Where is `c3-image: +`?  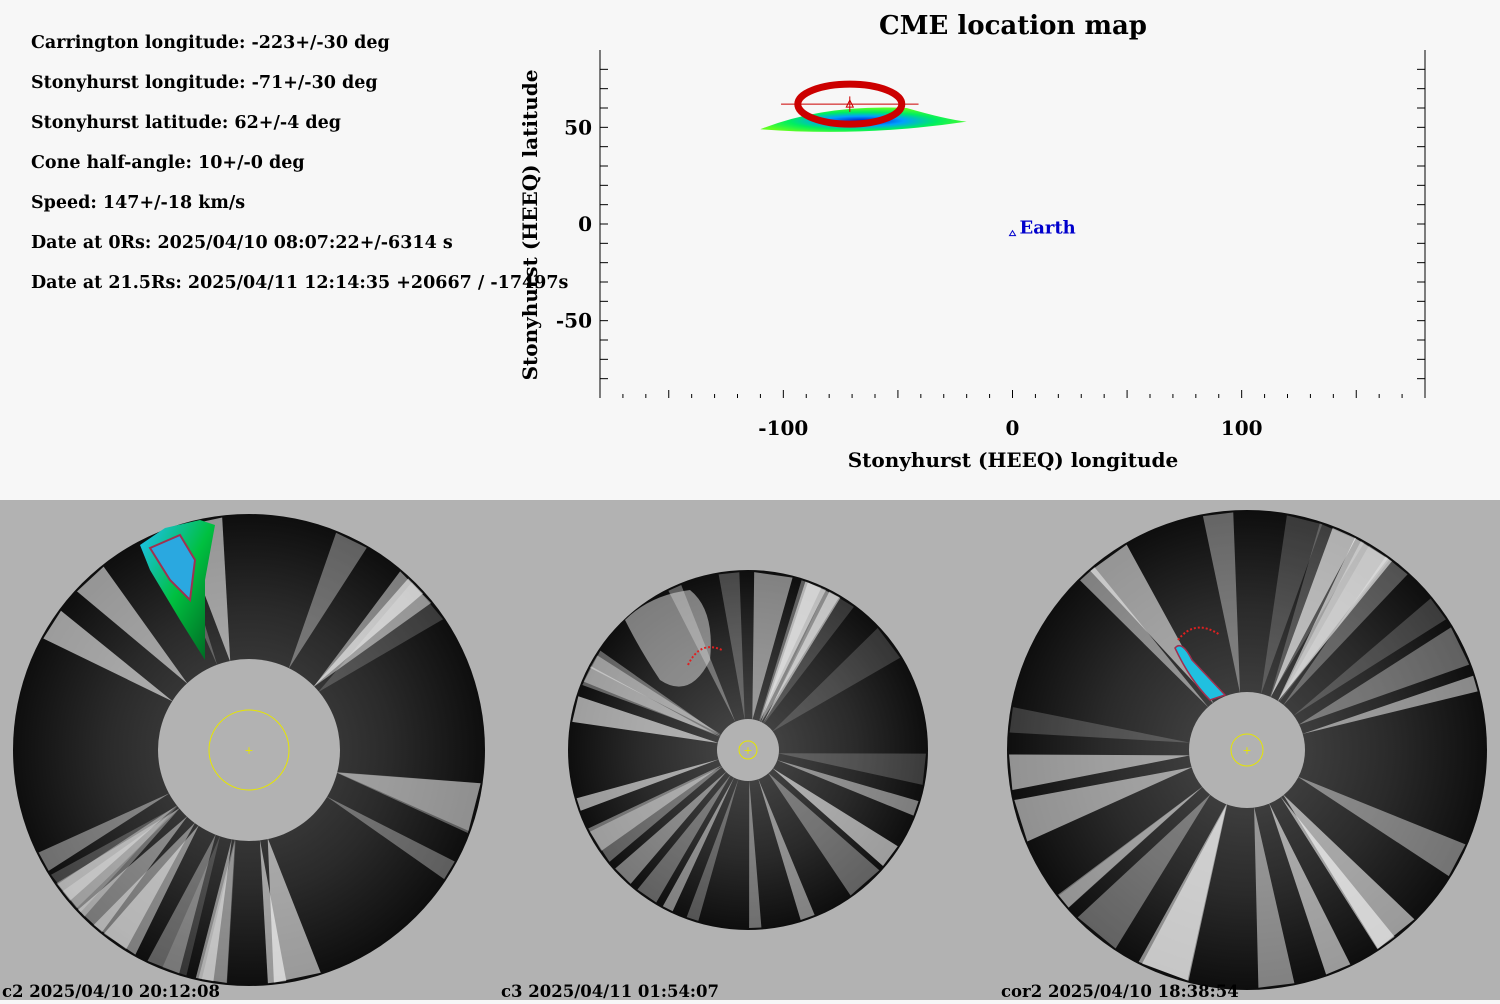
c3-image: + is located at coordinates (748, 750).